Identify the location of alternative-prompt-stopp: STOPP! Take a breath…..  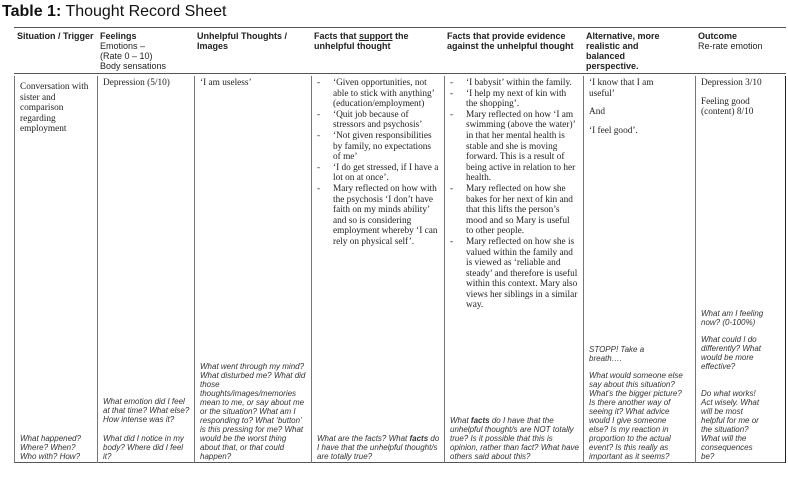
(617, 354).